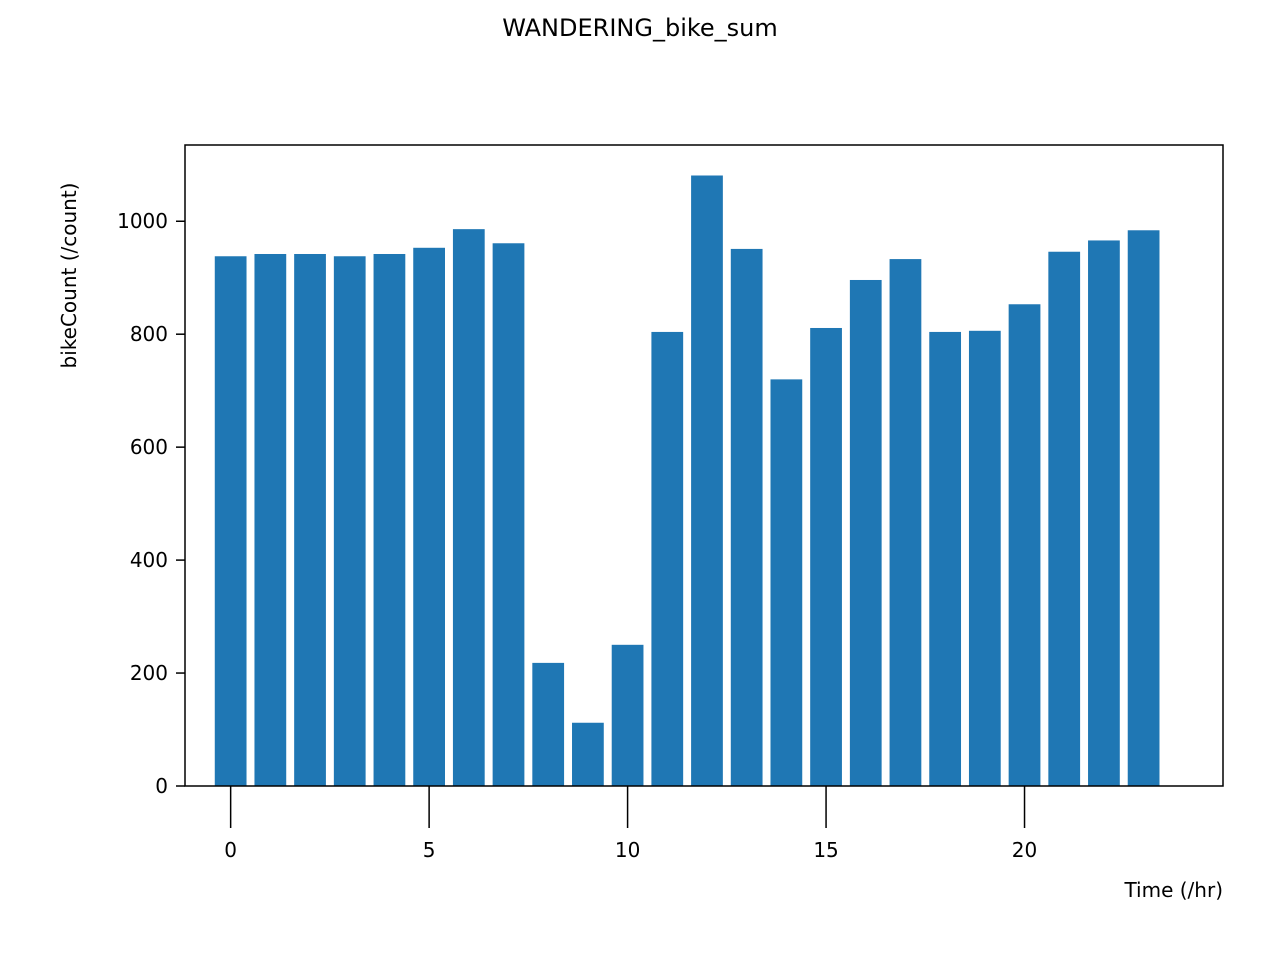 This screenshot has height=960, width=1280. I want to click on x-tick-label: 0, so click(230, 850).